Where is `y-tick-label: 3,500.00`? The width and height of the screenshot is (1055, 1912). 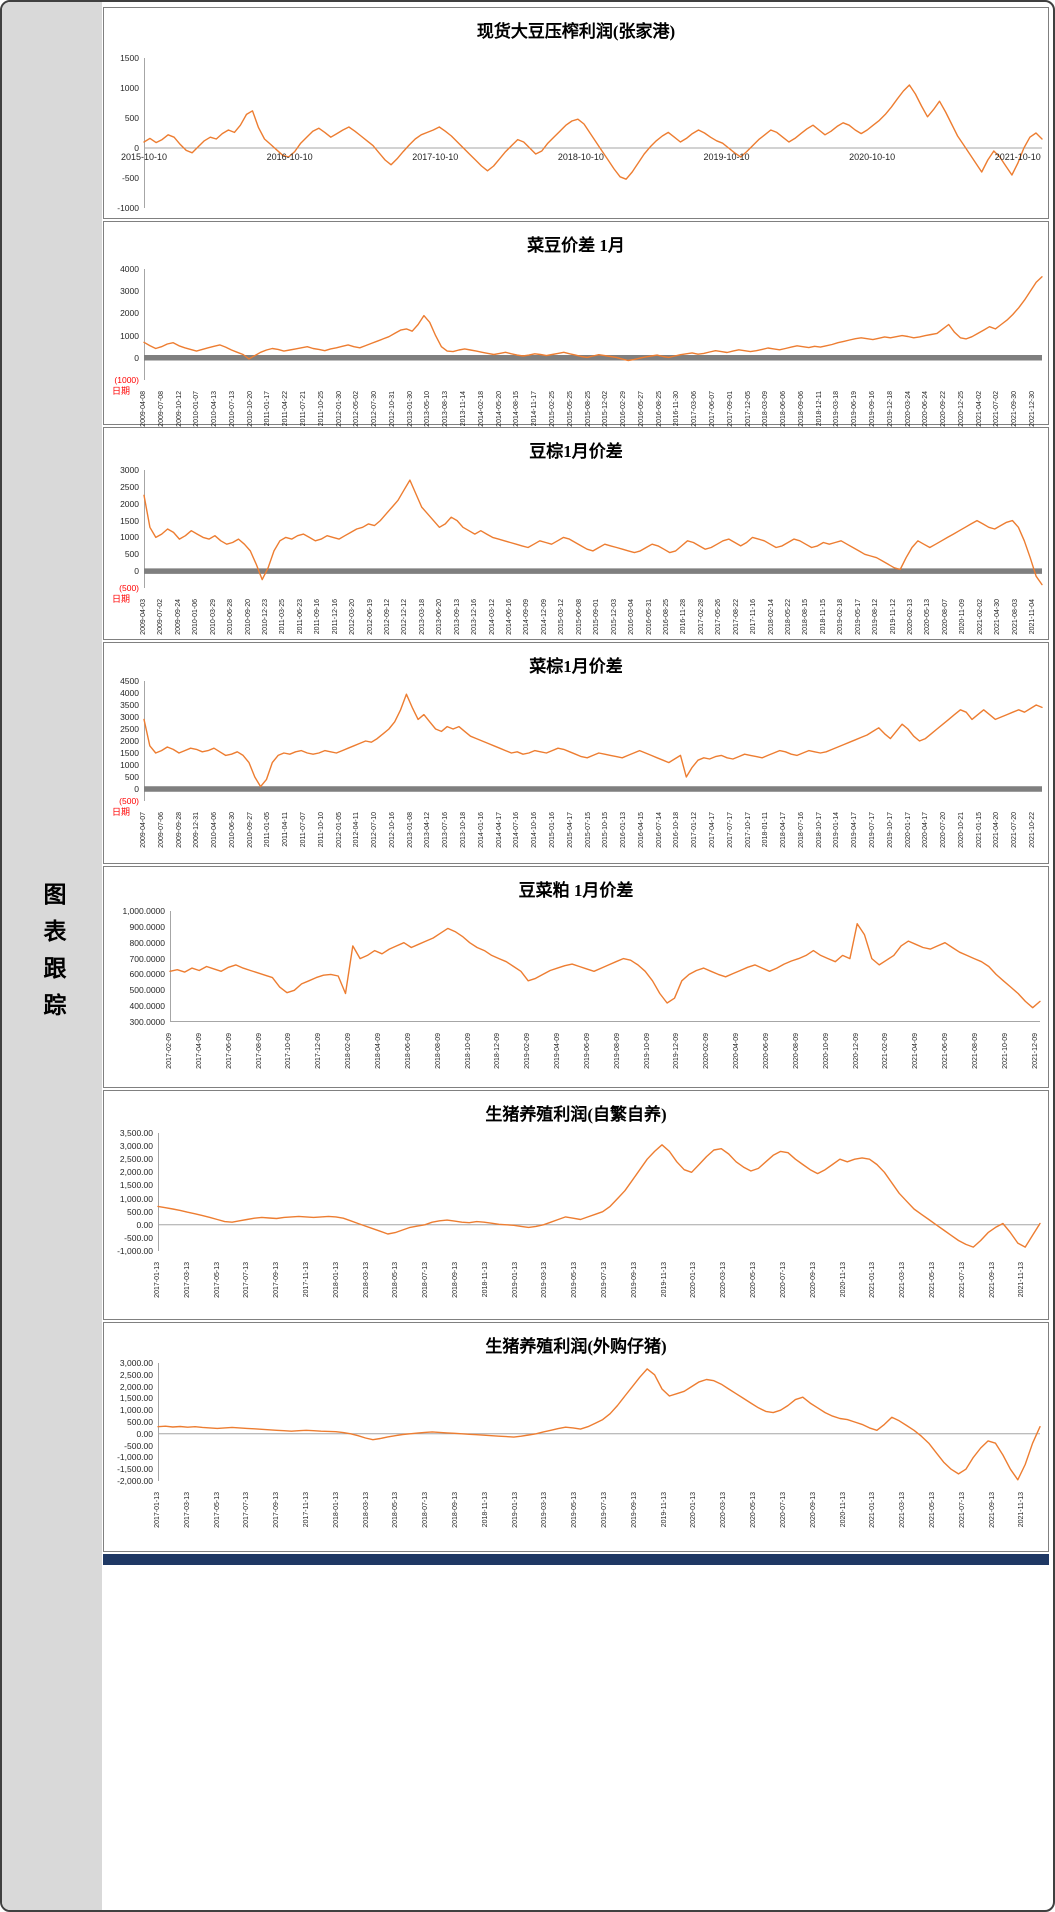 y-tick-label: 3,500.00 is located at coordinates (136, 1133).